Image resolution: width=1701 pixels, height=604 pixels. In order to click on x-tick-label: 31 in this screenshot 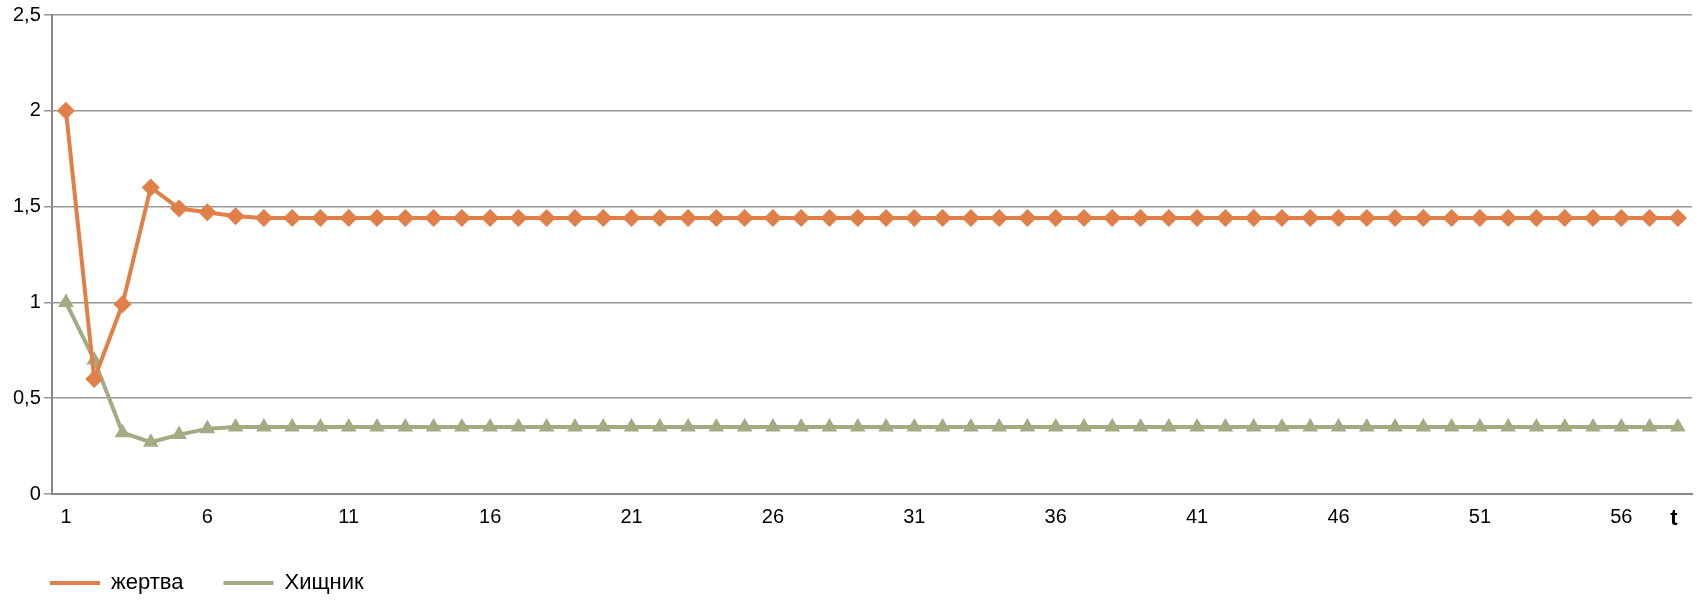, I will do `click(914, 515)`.